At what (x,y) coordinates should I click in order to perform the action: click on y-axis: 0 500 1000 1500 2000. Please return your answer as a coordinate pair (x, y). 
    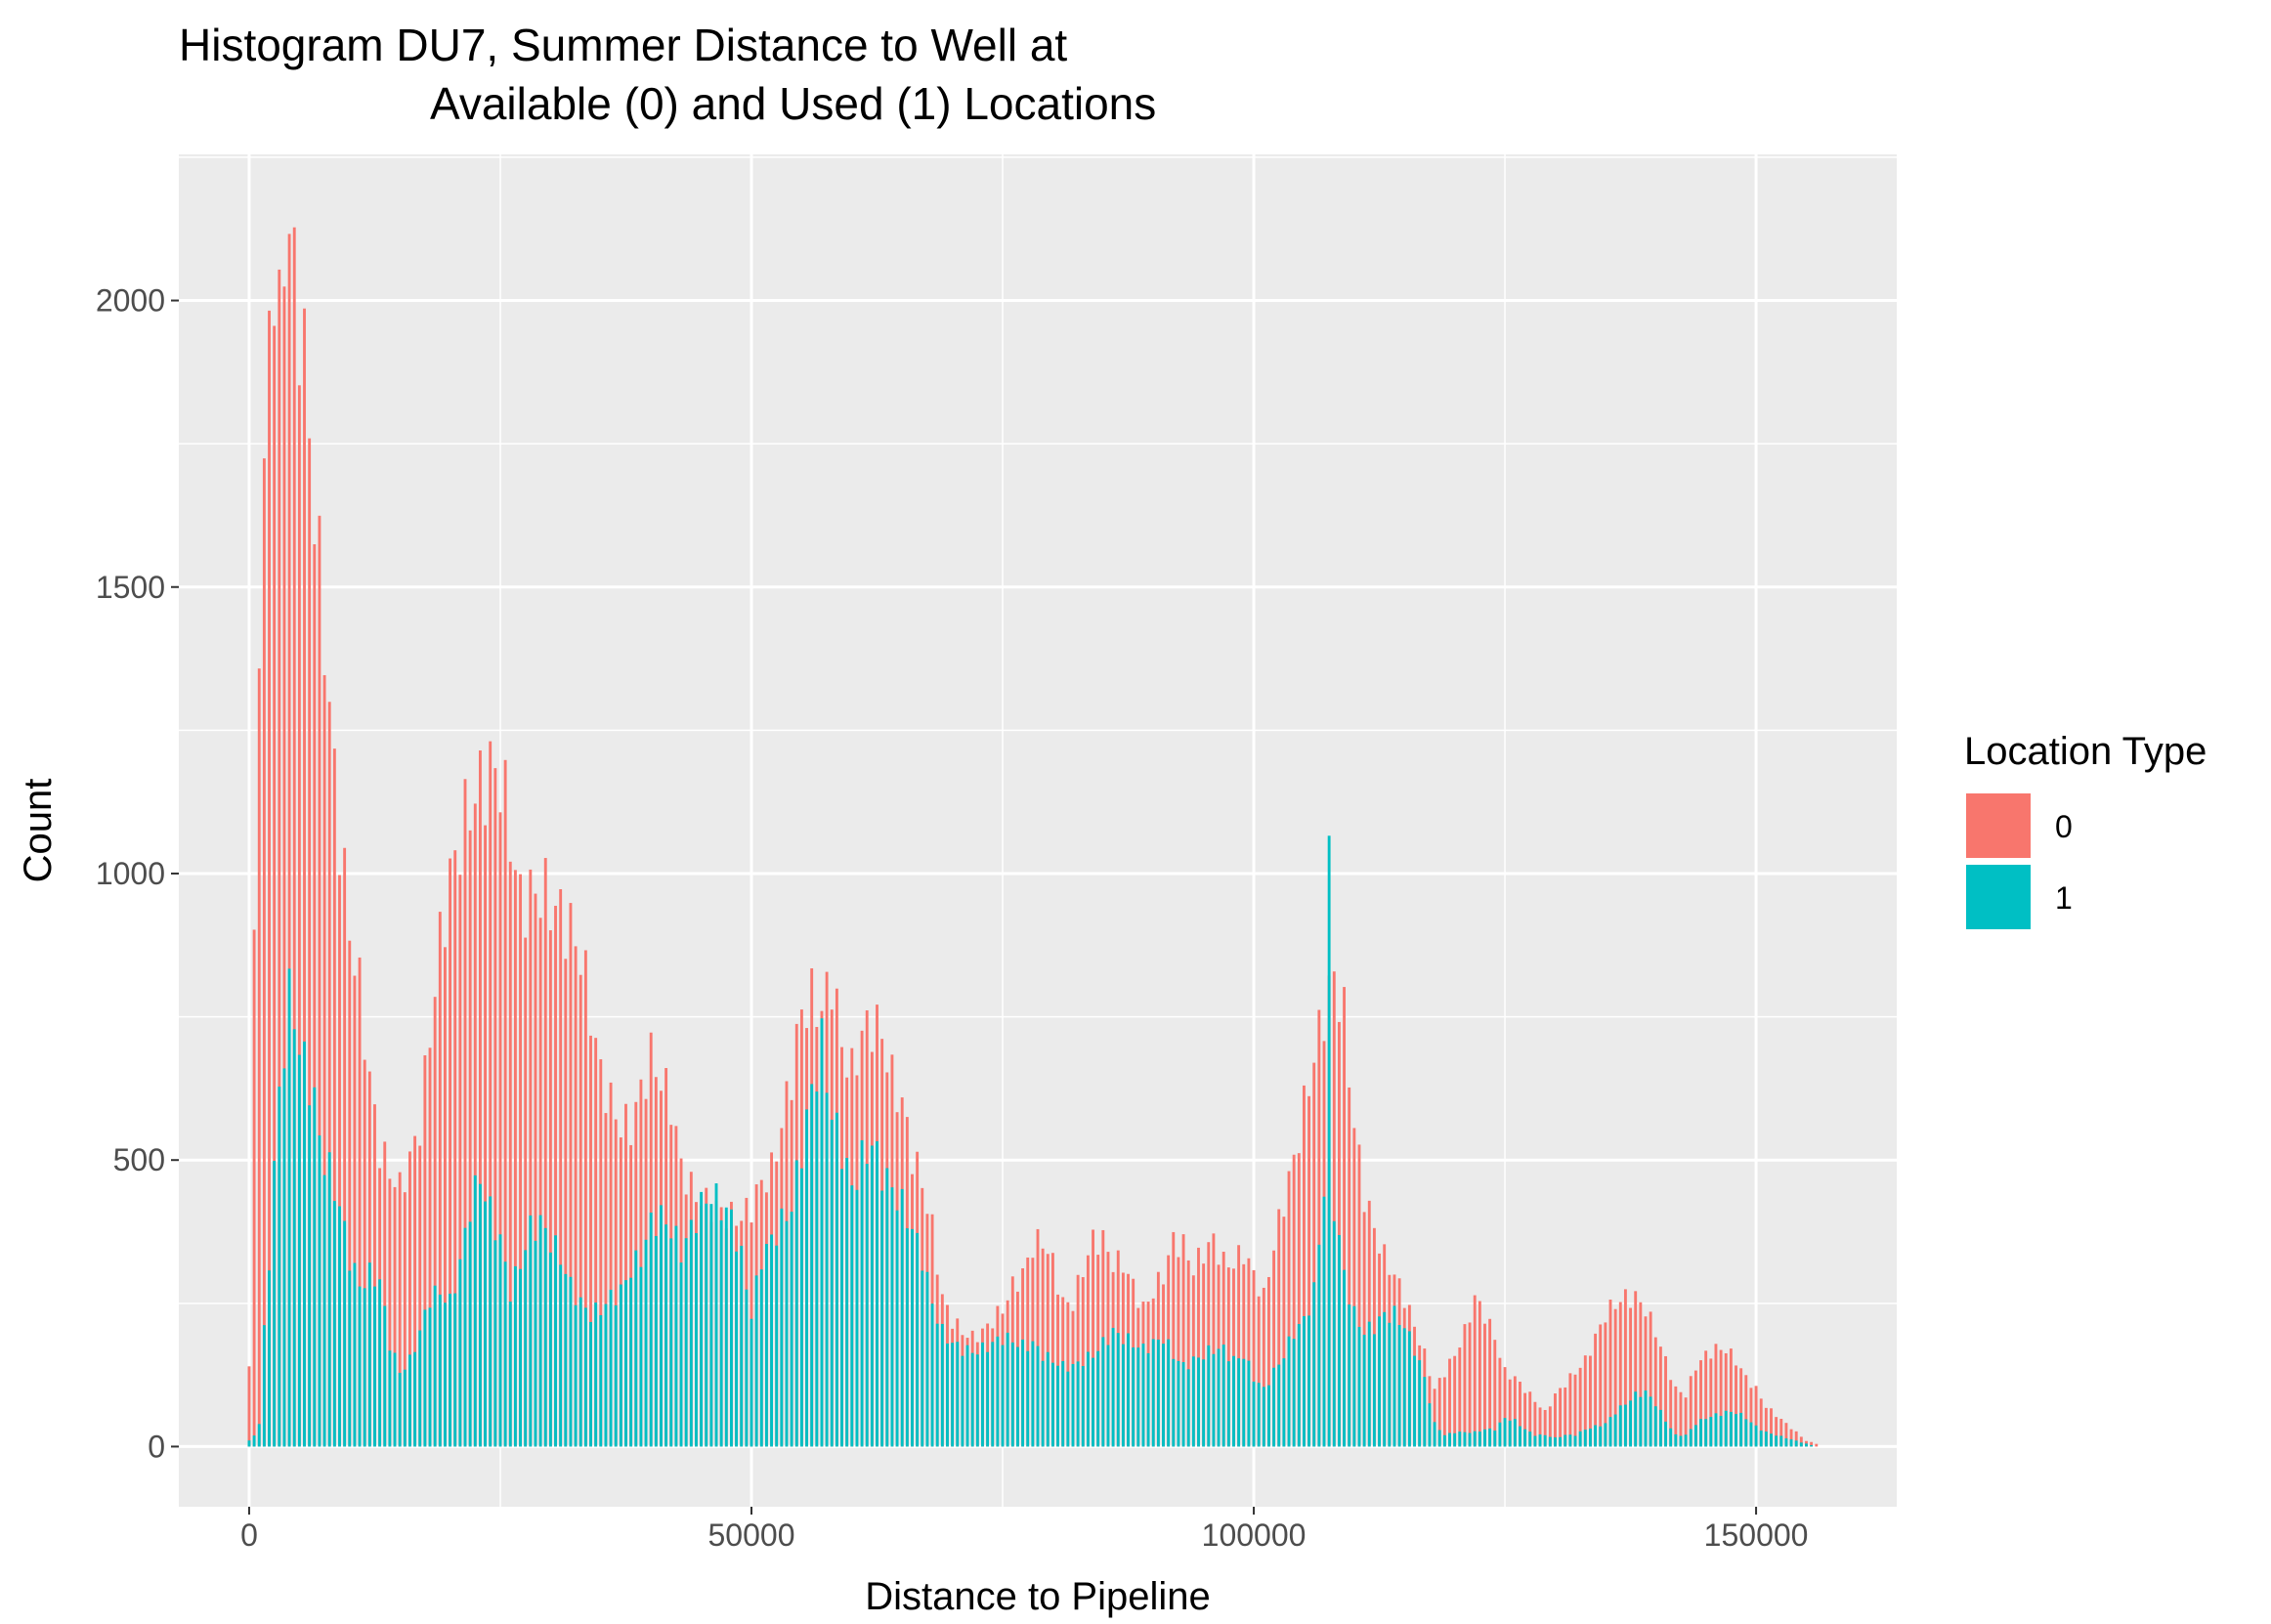
    Looking at the image, I should click on (137, 874).